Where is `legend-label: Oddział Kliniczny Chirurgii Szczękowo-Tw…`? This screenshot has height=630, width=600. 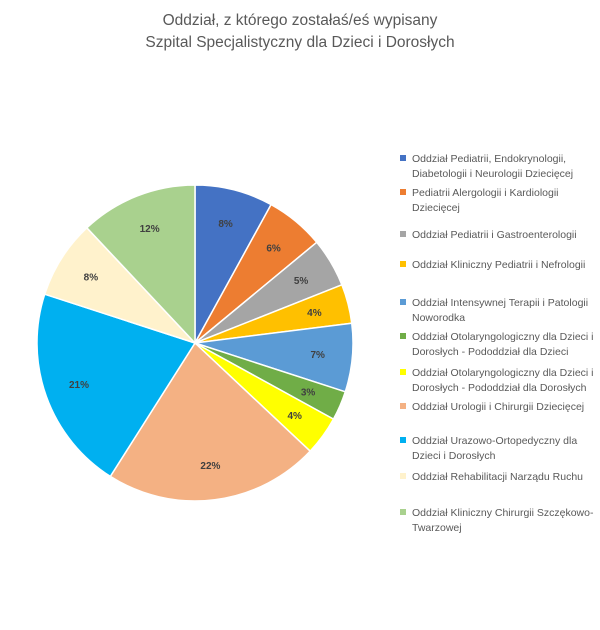 legend-label: Oddział Kliniczny Chirurgii Szczękowo-Tw… is located at coordinates (503, 520).